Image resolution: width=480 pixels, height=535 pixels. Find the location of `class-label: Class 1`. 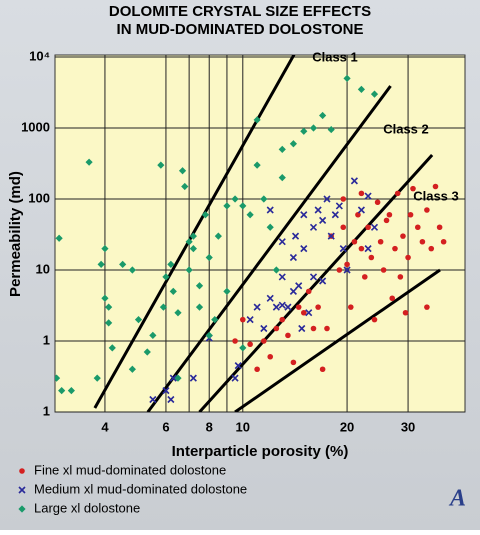

class-label: Class 1 is located at coordinates (335, 56).